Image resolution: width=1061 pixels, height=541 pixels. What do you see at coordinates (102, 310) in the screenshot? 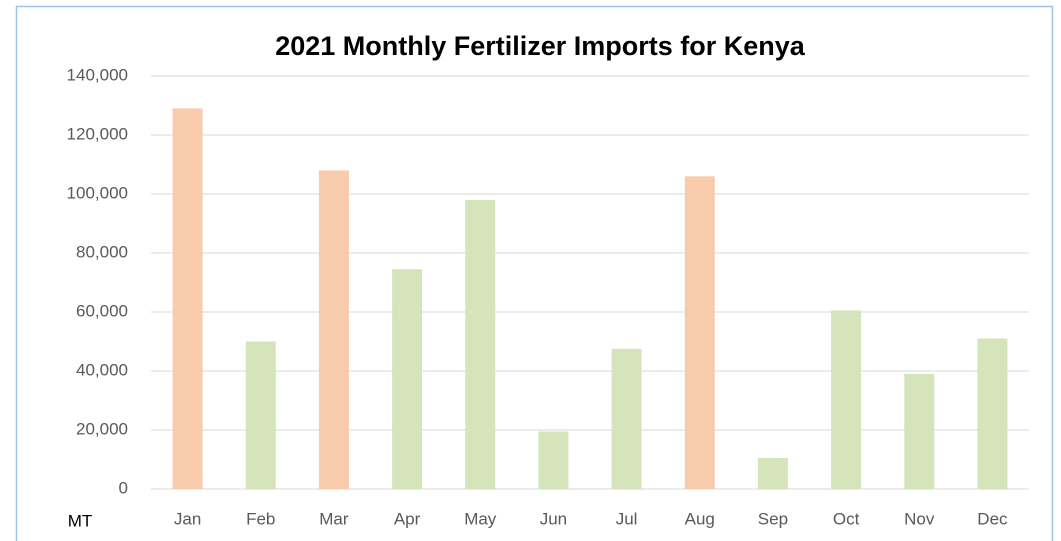
I see `y-tick-label: 60,000` at bounding box center [102, 310].